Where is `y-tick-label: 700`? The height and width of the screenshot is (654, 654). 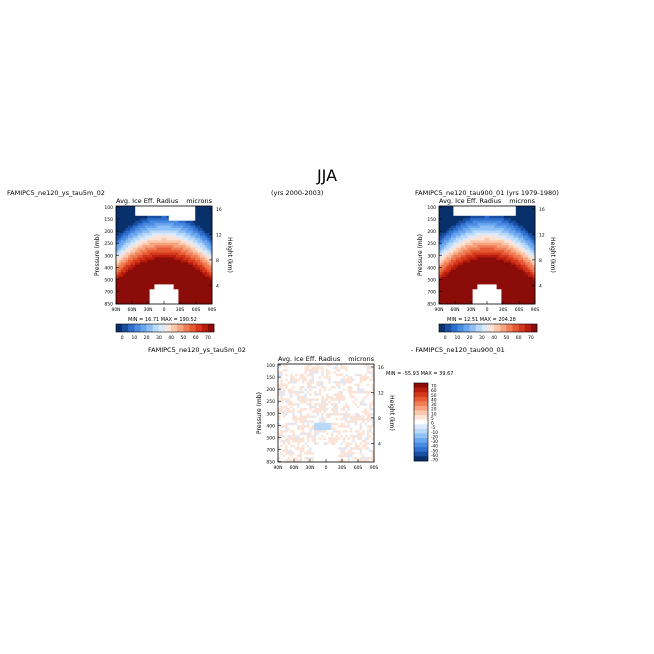
y-tick-label: 700 is located at coordinates (108, 292).